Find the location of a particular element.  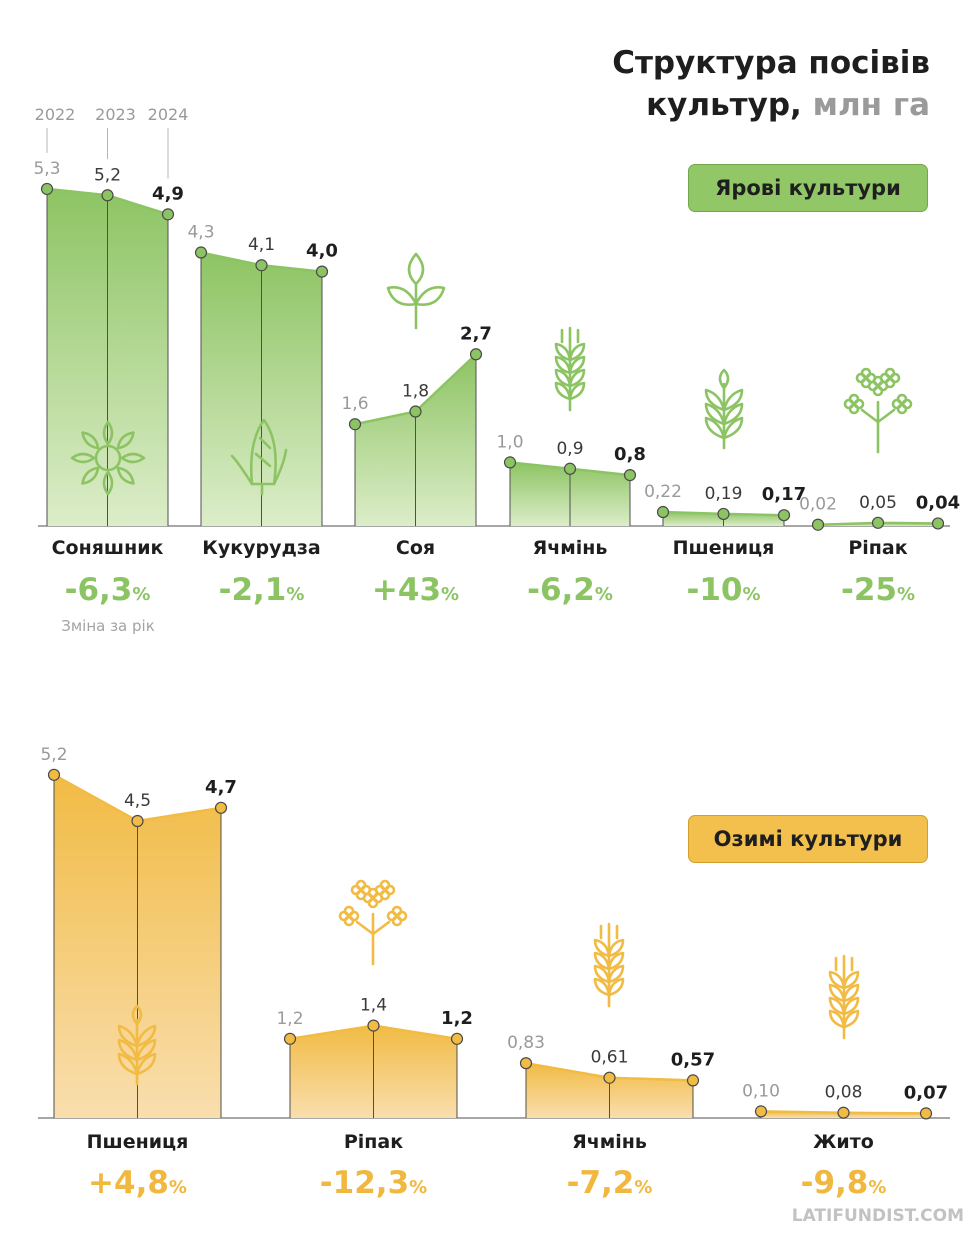

crop-name-spring-3: Ячмінь is located at coordinates (570, 548).